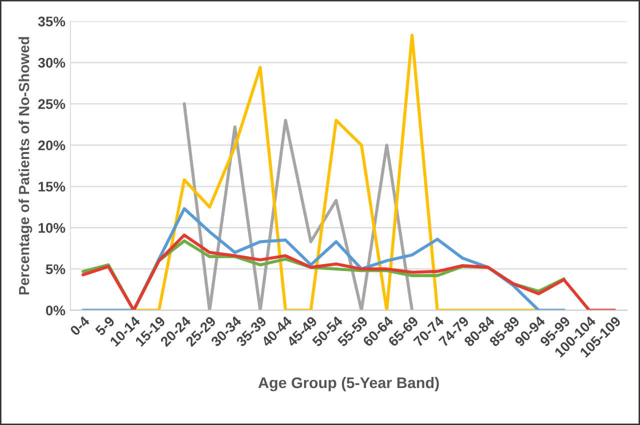 This screenshot has height=425, width=640. Describe the element at coordinates (56, 269) in the screenshot. I see `y-tick-label: 5%` at that location.